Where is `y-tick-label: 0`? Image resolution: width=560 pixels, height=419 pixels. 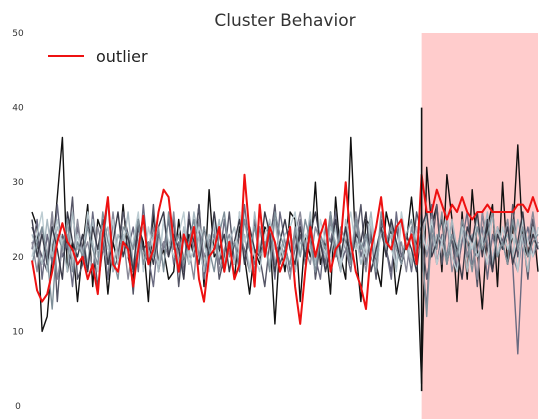
y-tick-label: 0 is located at coordinates (18, 407).